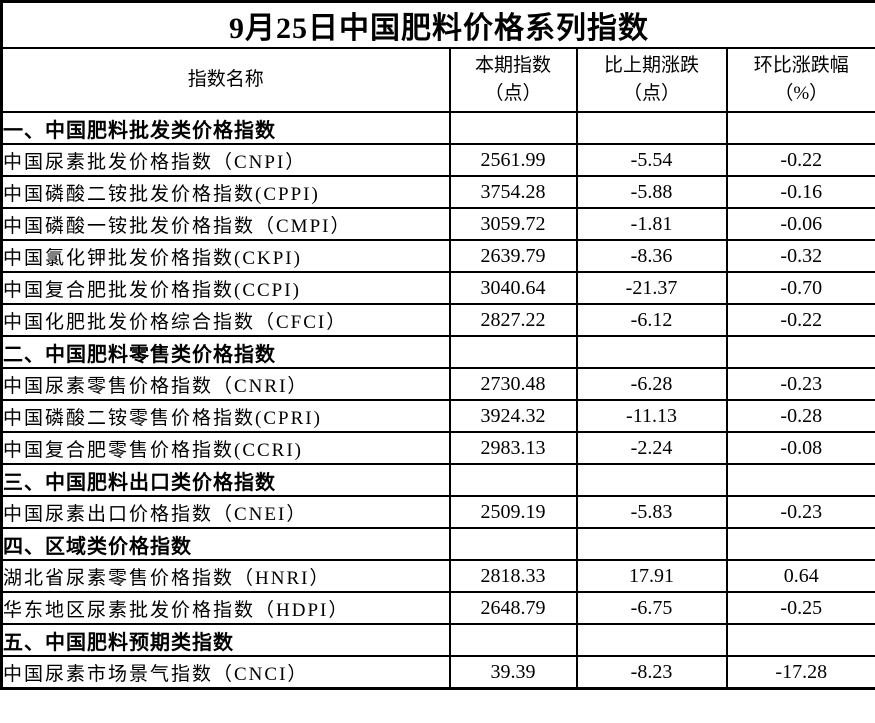 This screenshot has height=723, width=875. I want to click on index-name: 中国复合肥零售价格指数(CCRI), so click(225, 448).